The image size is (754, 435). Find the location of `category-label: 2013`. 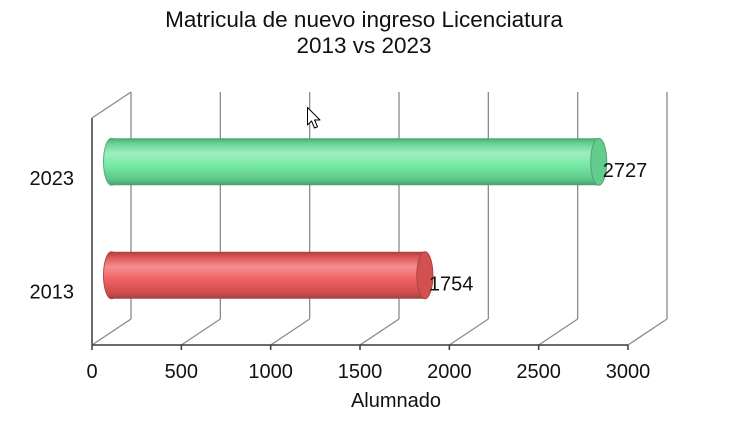

category-label: 2013 is located at coordinates (52, 292).